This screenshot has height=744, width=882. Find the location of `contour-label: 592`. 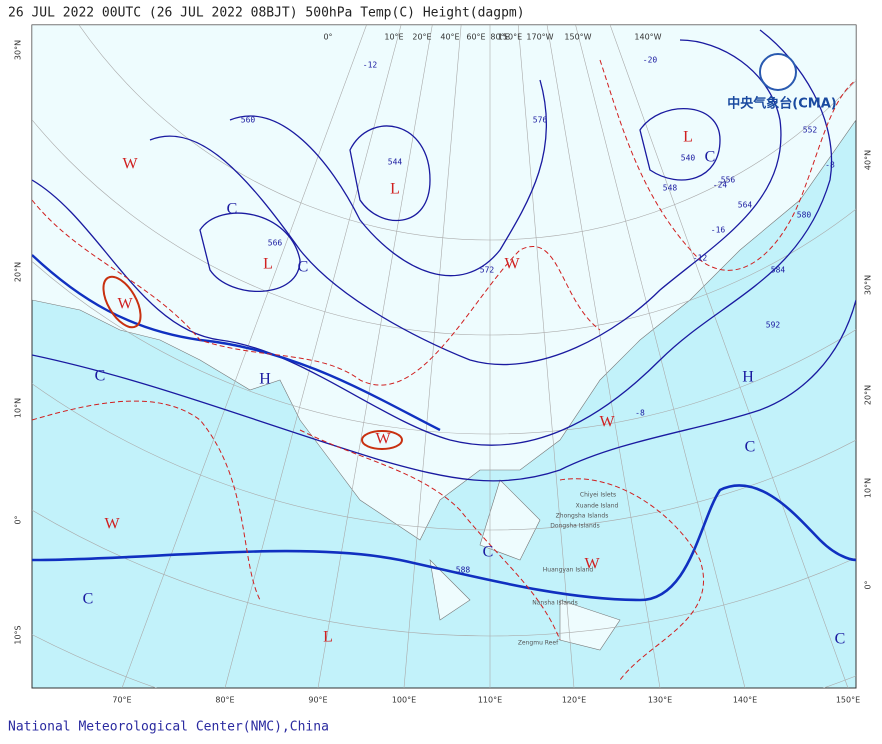

contour-label: 592 is located at coordinates (773, 325).